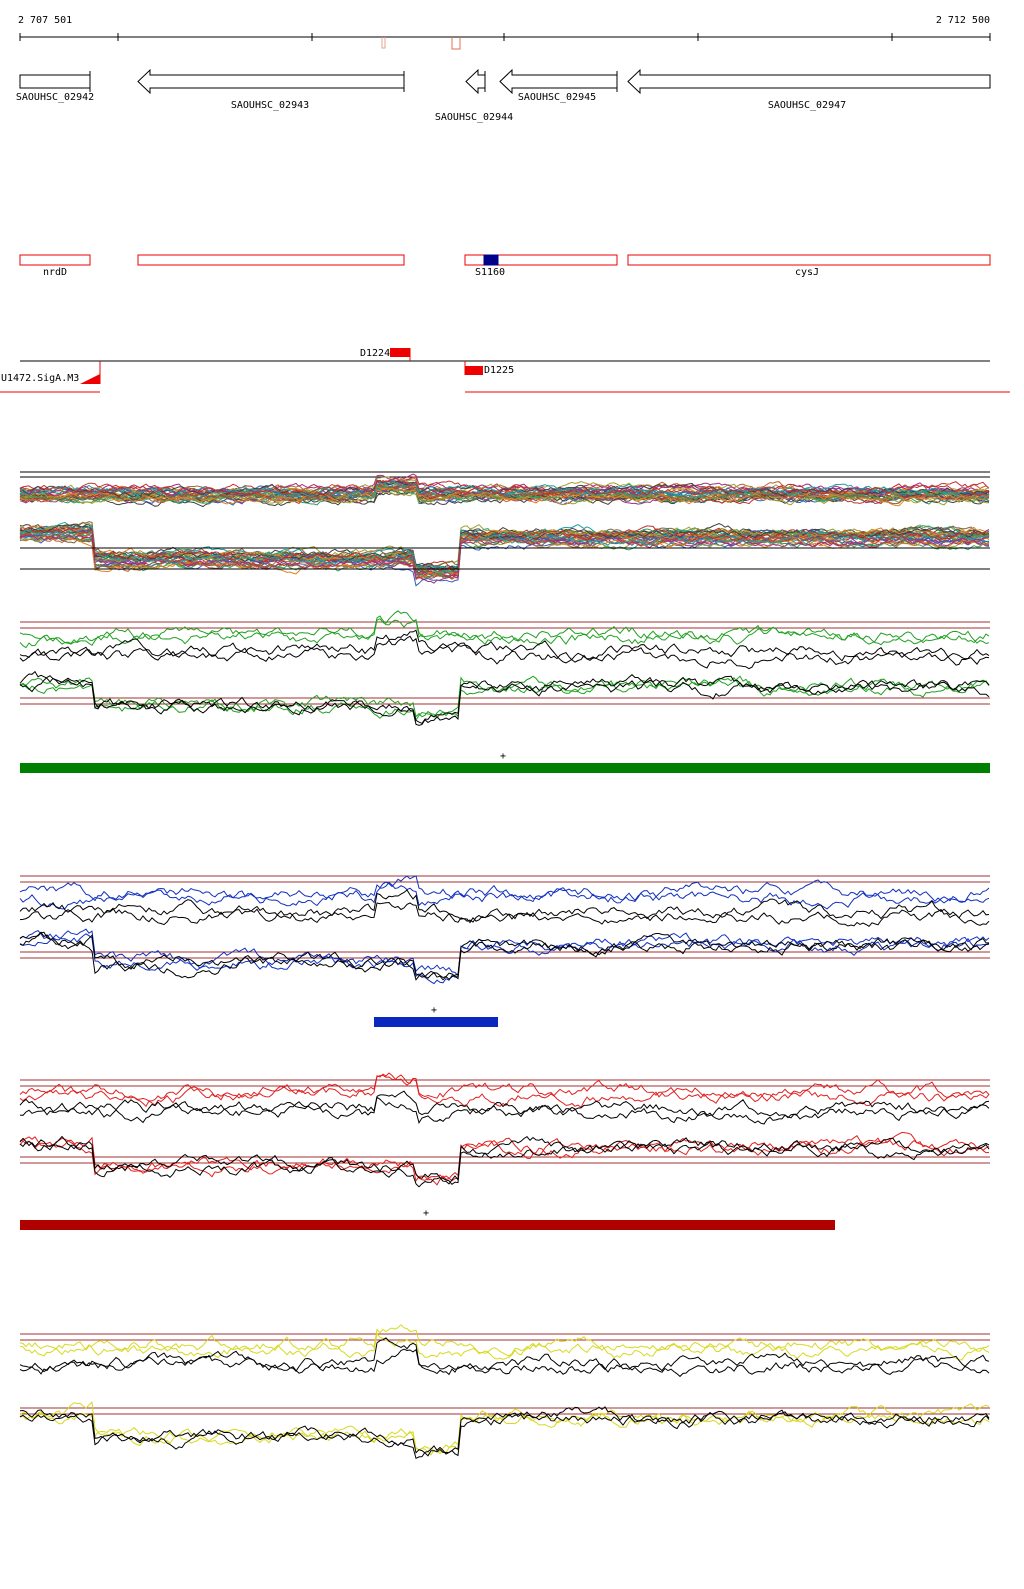 This screenshot has width=1024, height=1589. I want to click on gene-label: SAOUHSC_02944, so click(474, 117).